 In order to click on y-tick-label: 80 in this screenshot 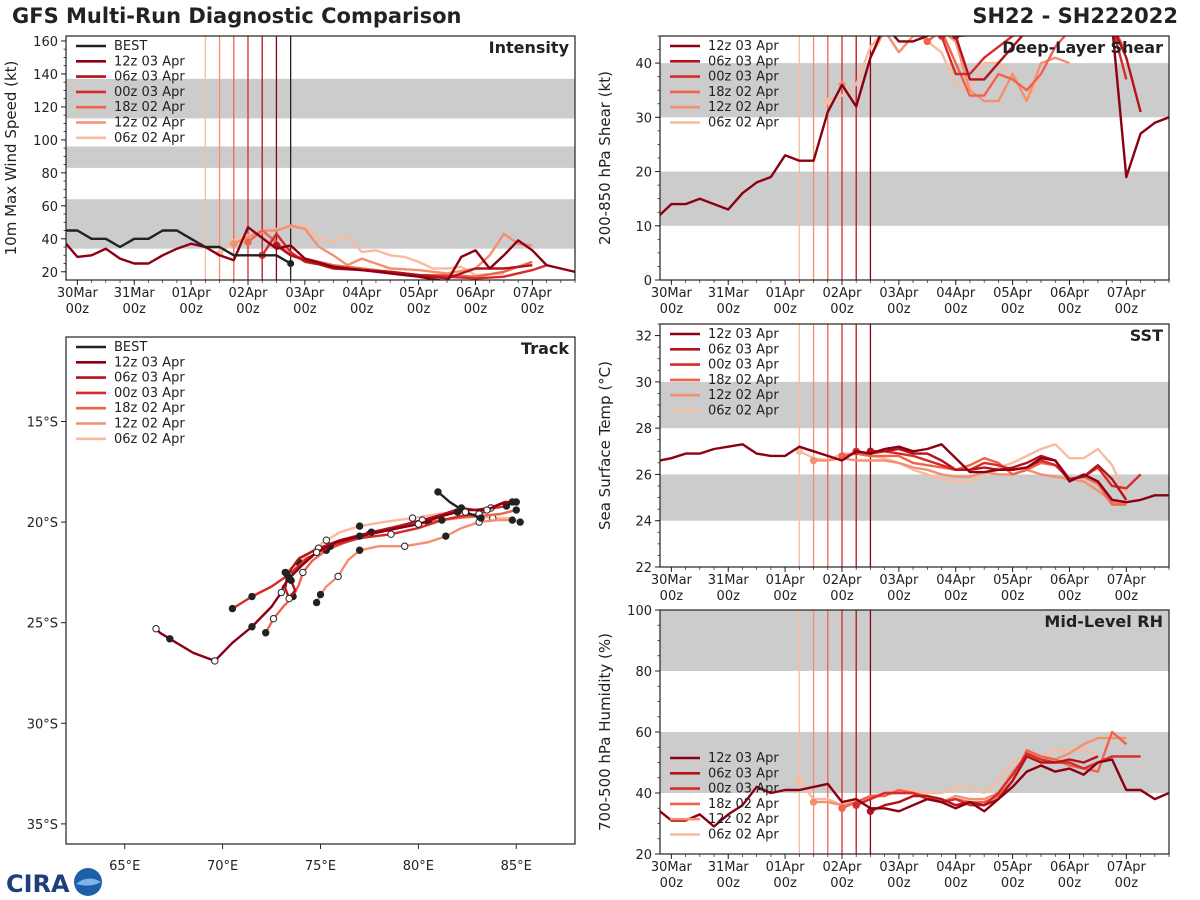, I will do `click(643, 672)`.